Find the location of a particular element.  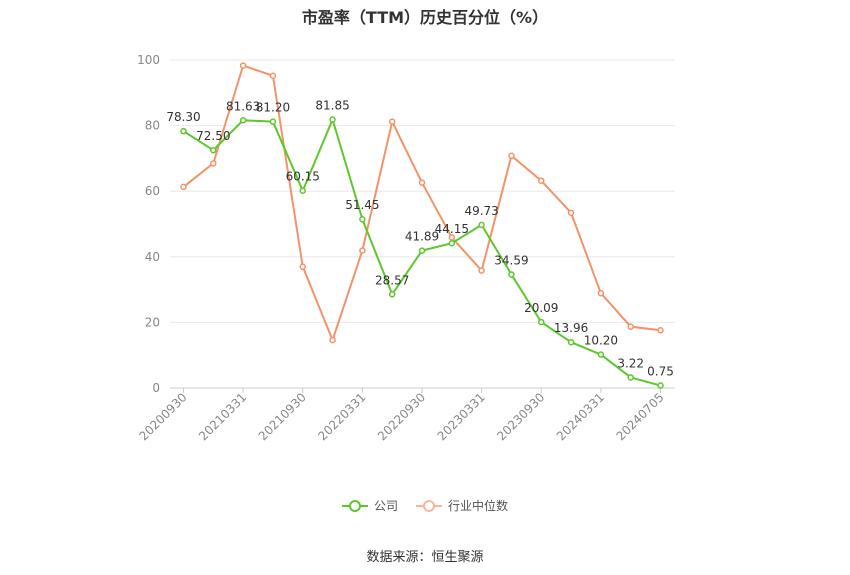

legend-label-industry-median: 行业中位数 is located at coordinates (478, 506).